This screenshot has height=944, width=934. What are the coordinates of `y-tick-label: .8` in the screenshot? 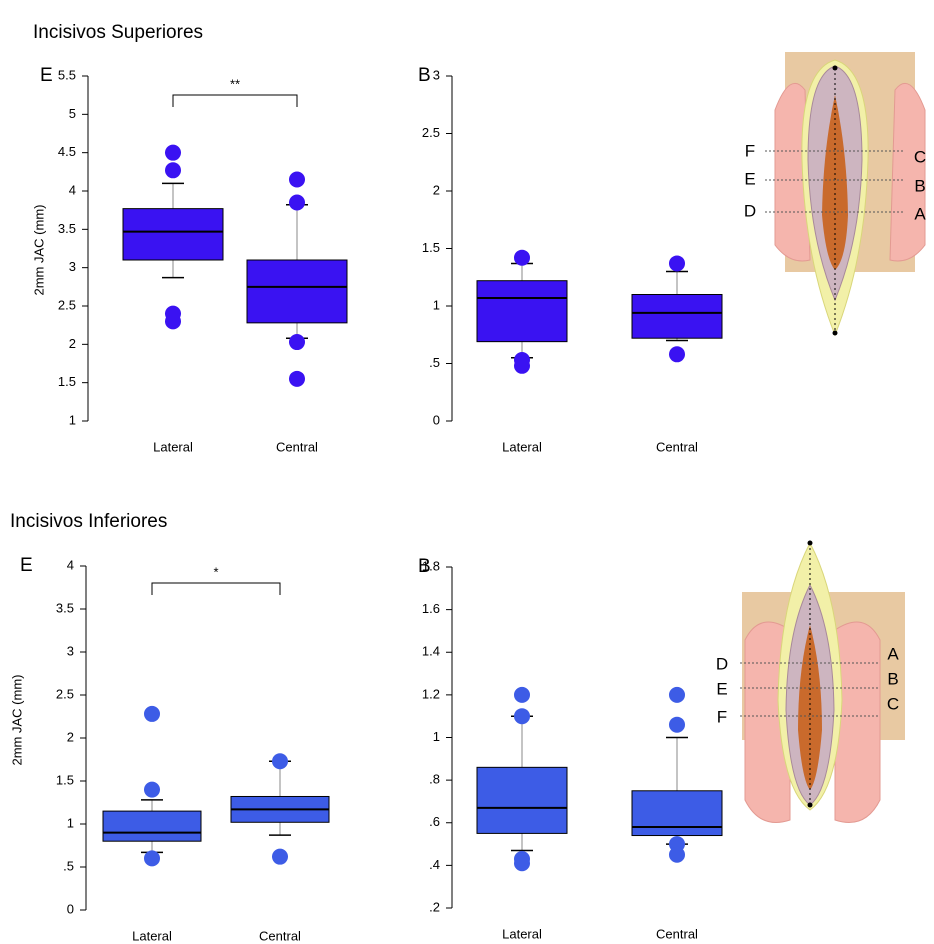 It's located at (434, 779).